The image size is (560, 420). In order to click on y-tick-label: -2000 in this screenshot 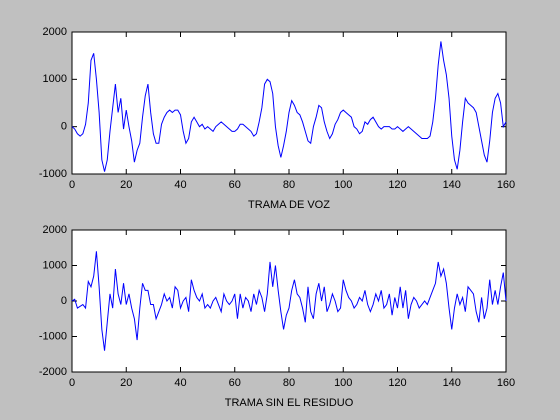, I will do `click(53, 372)`.